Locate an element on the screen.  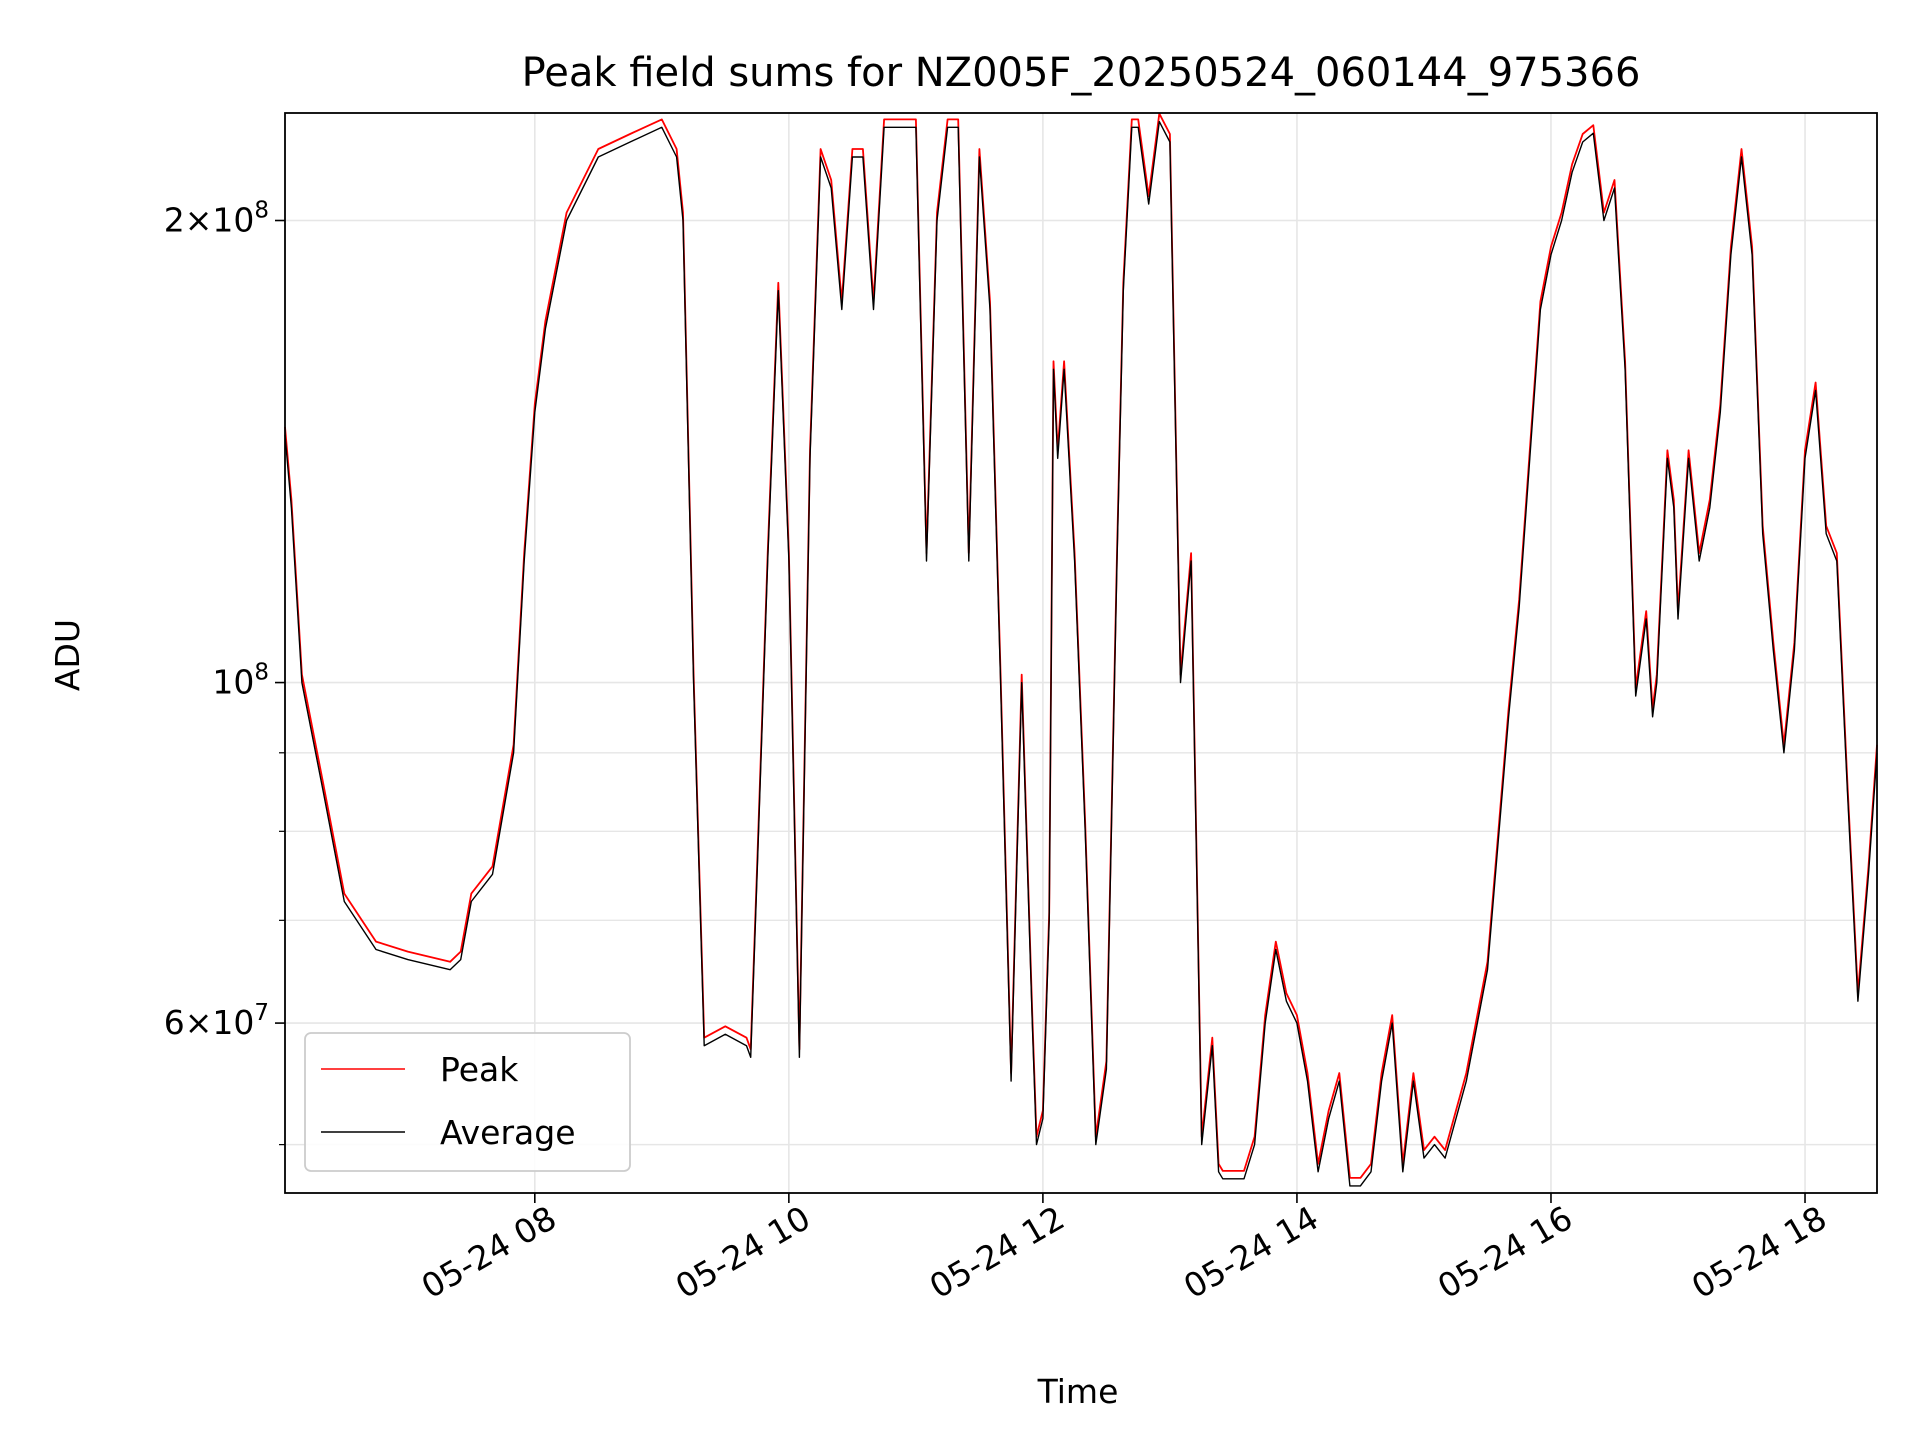
legend-box is located at coordinates (467, 1102).